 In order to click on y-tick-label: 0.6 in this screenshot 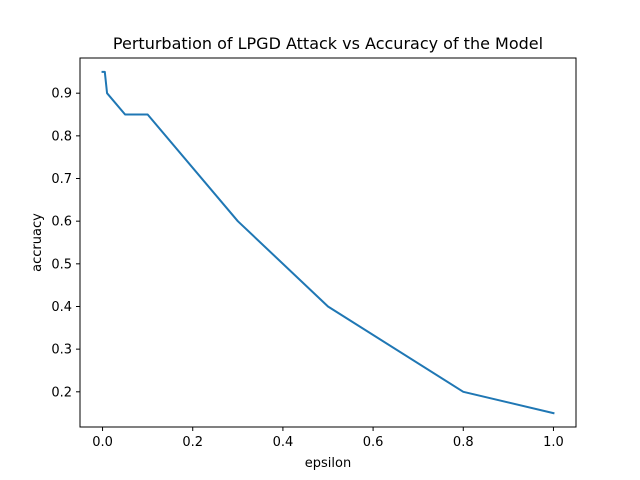, I will do `click(61, 222)`.